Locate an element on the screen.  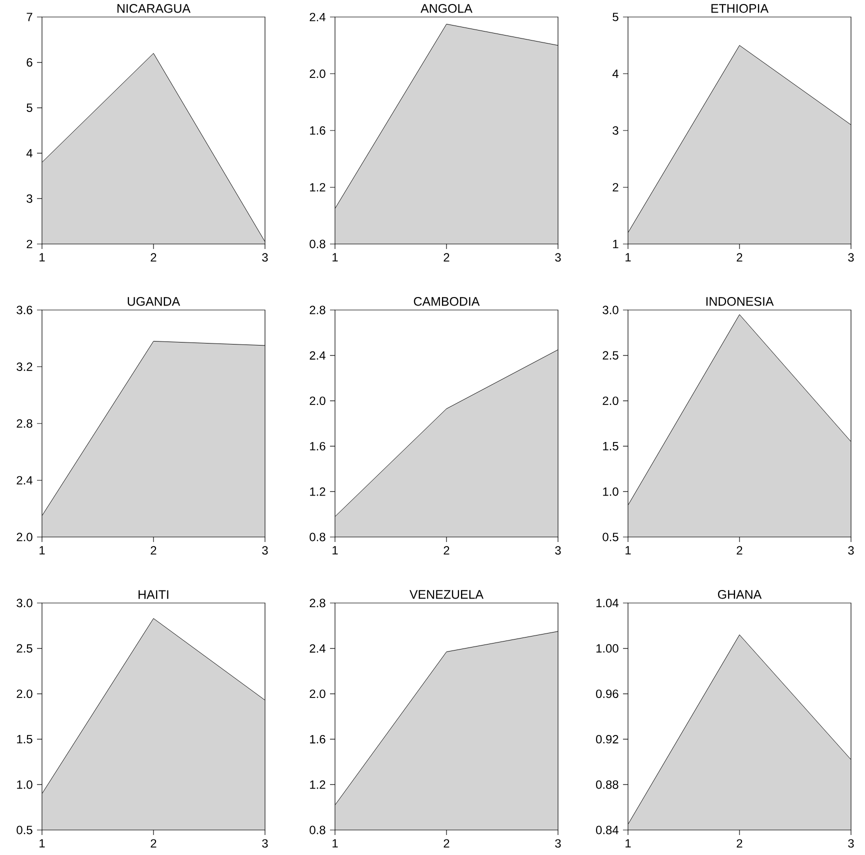
chart-title: VENEZUELA is located at coordinates (447, 594).